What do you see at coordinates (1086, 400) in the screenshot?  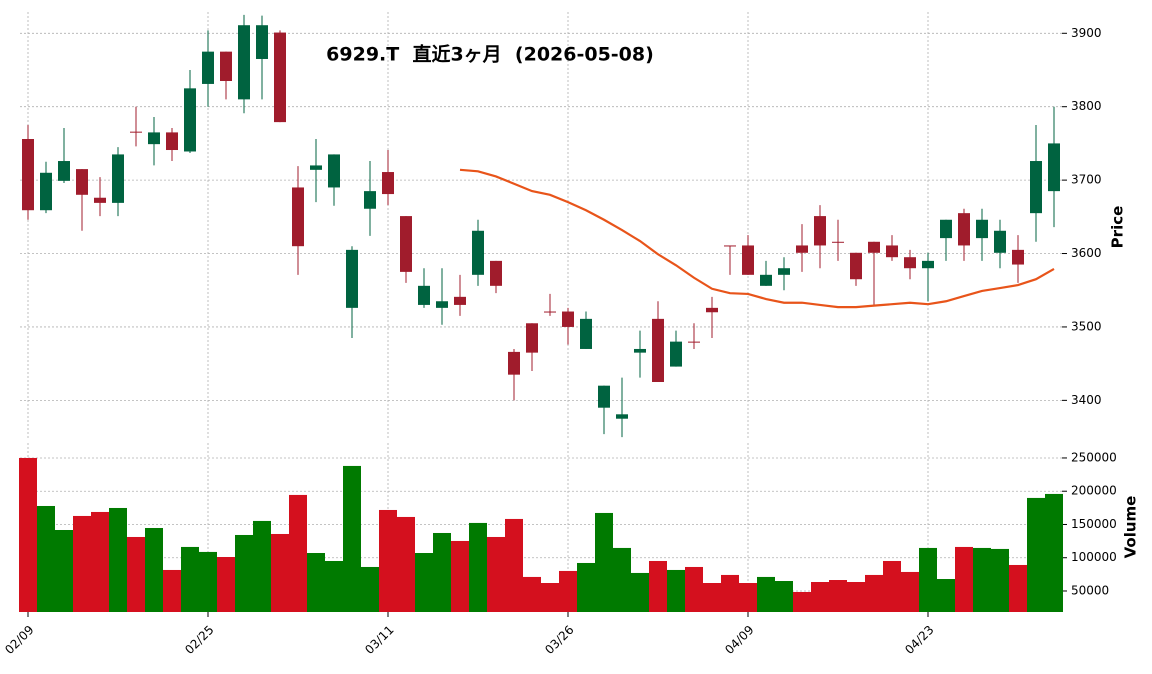 I see `y-tick-label: 3400` at bounding box center [1086, 400].